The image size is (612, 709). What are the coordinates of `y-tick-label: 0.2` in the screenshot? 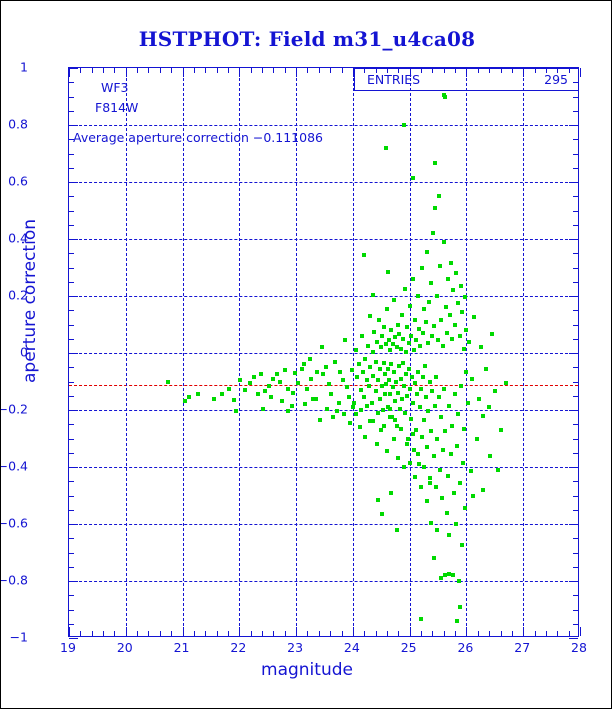 It's located at (18, 295).